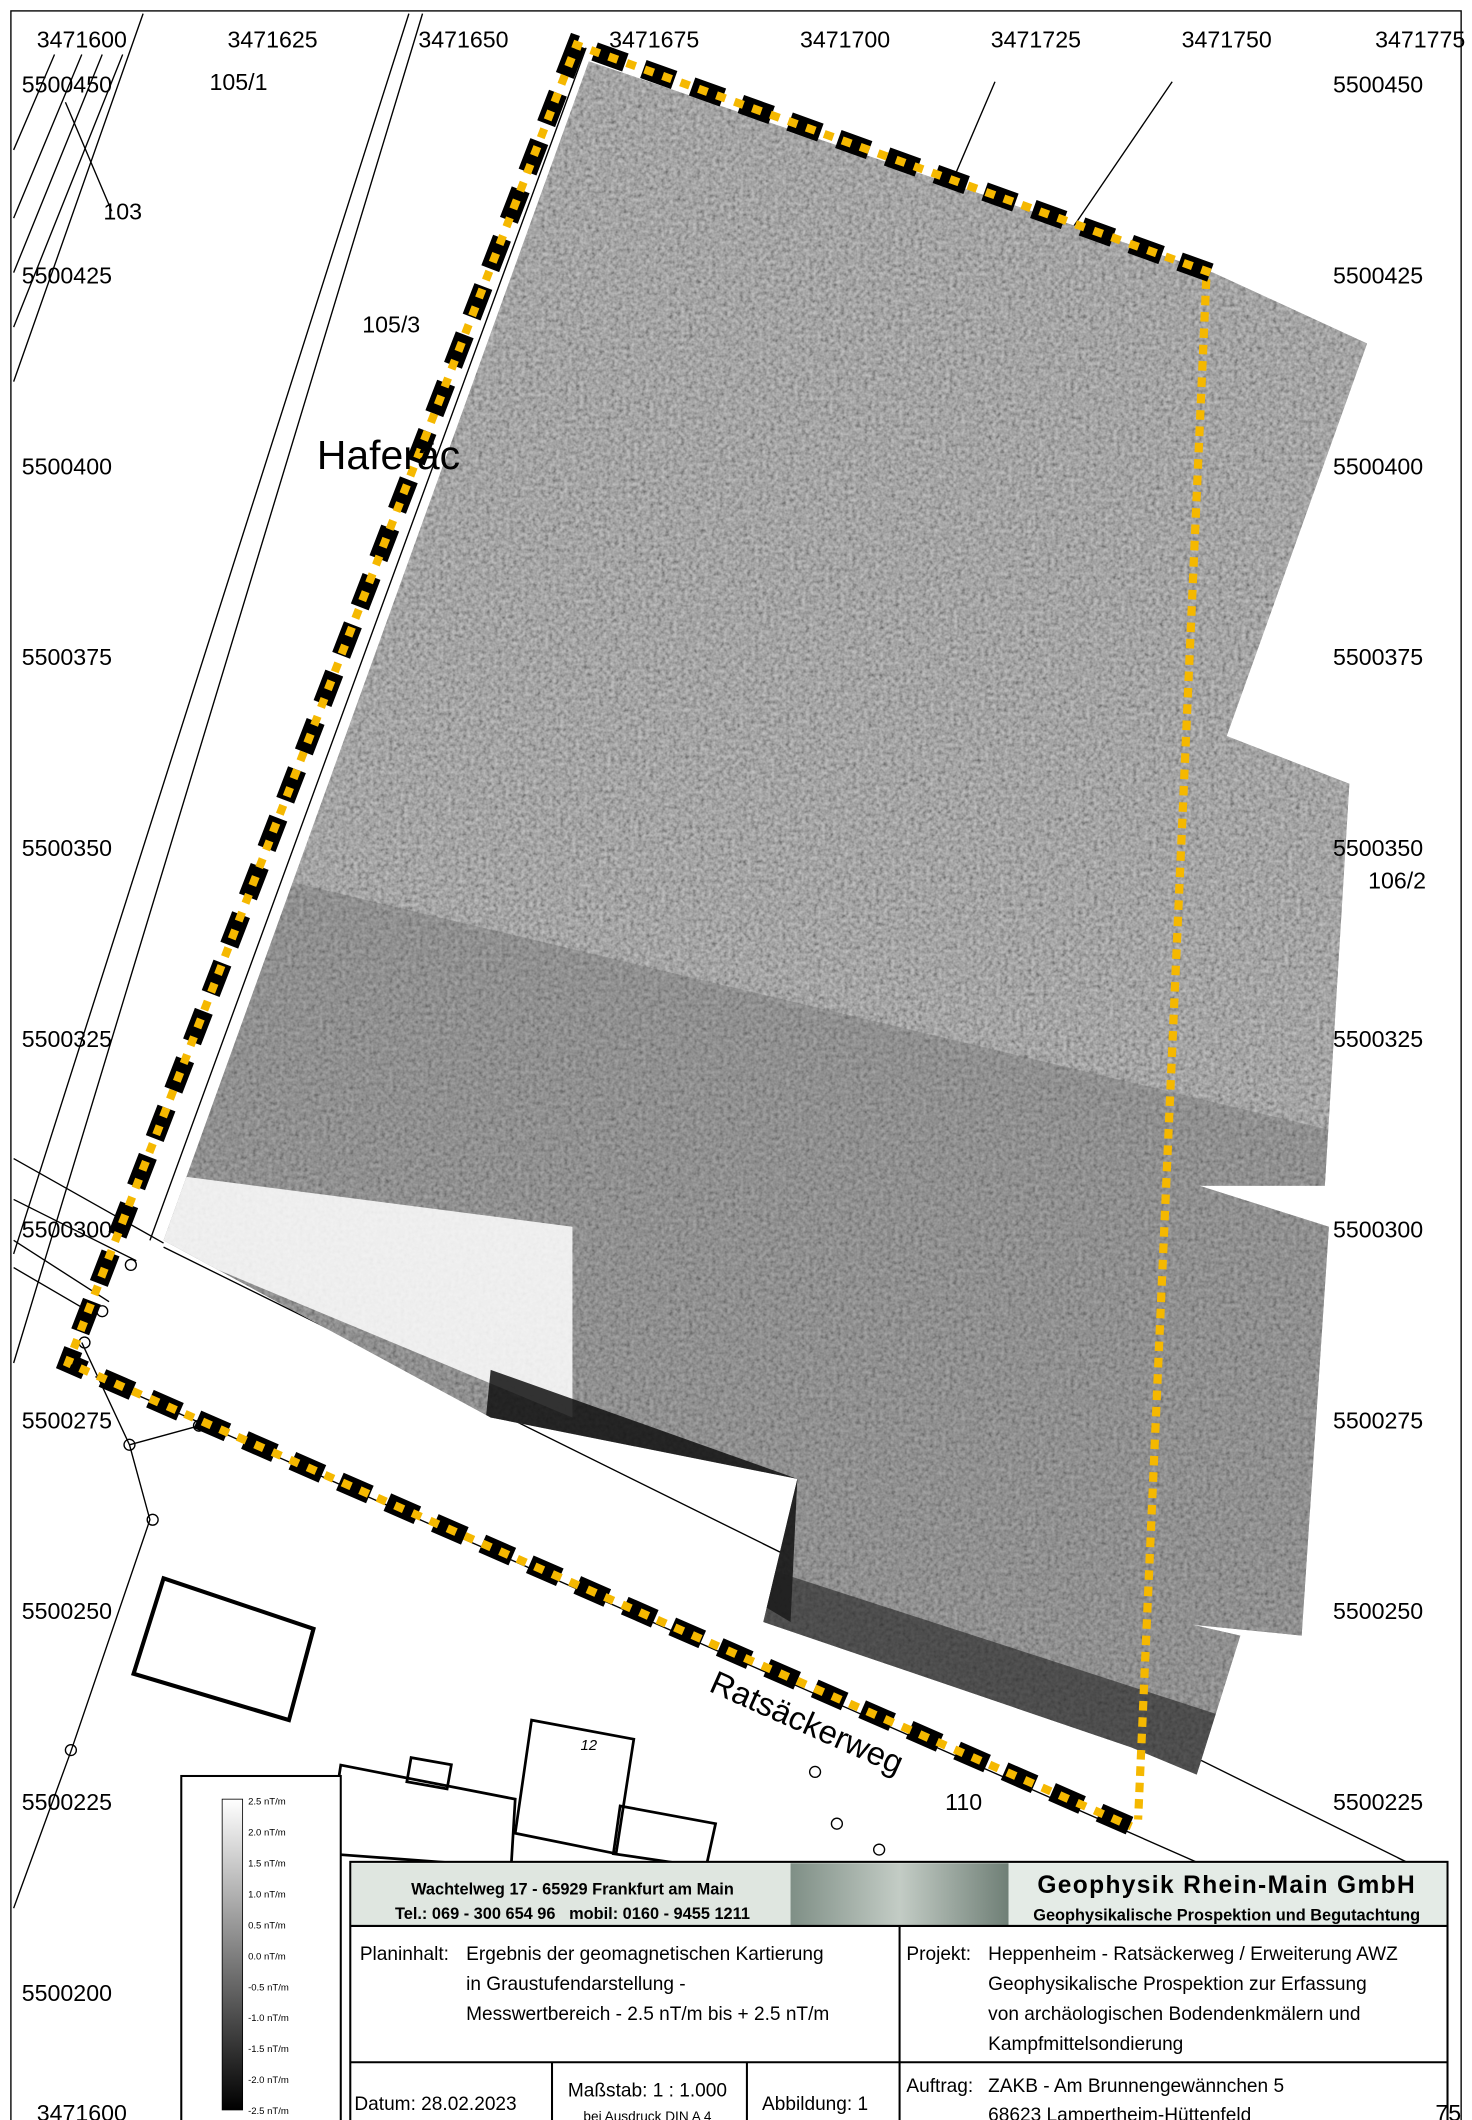  Describe the element at coordinates (267, 1925) in the screenshot. I see `legend-label: 0.5 nT/m` at that location.